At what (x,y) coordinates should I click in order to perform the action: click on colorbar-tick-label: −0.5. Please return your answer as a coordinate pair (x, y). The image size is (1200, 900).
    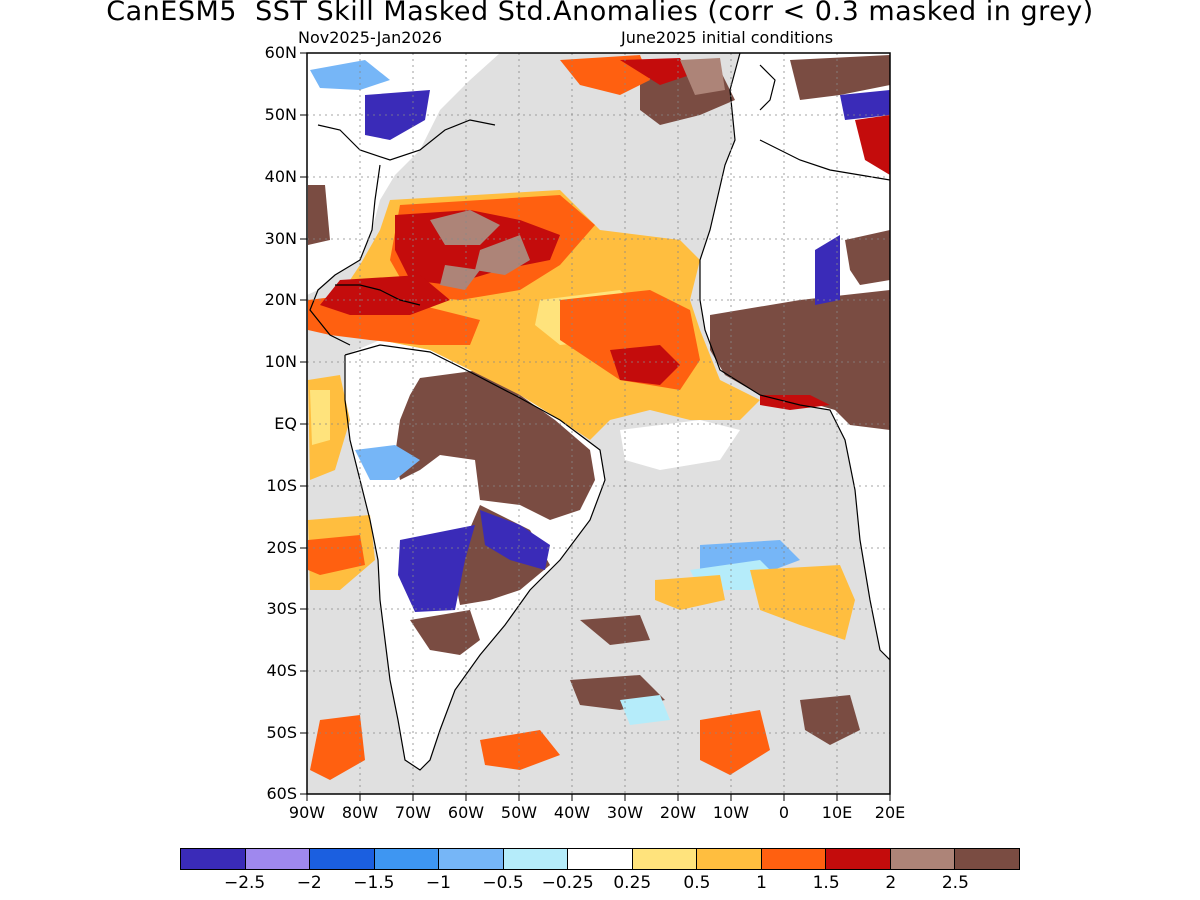
    Looking at the image, I should click on (503, 883).